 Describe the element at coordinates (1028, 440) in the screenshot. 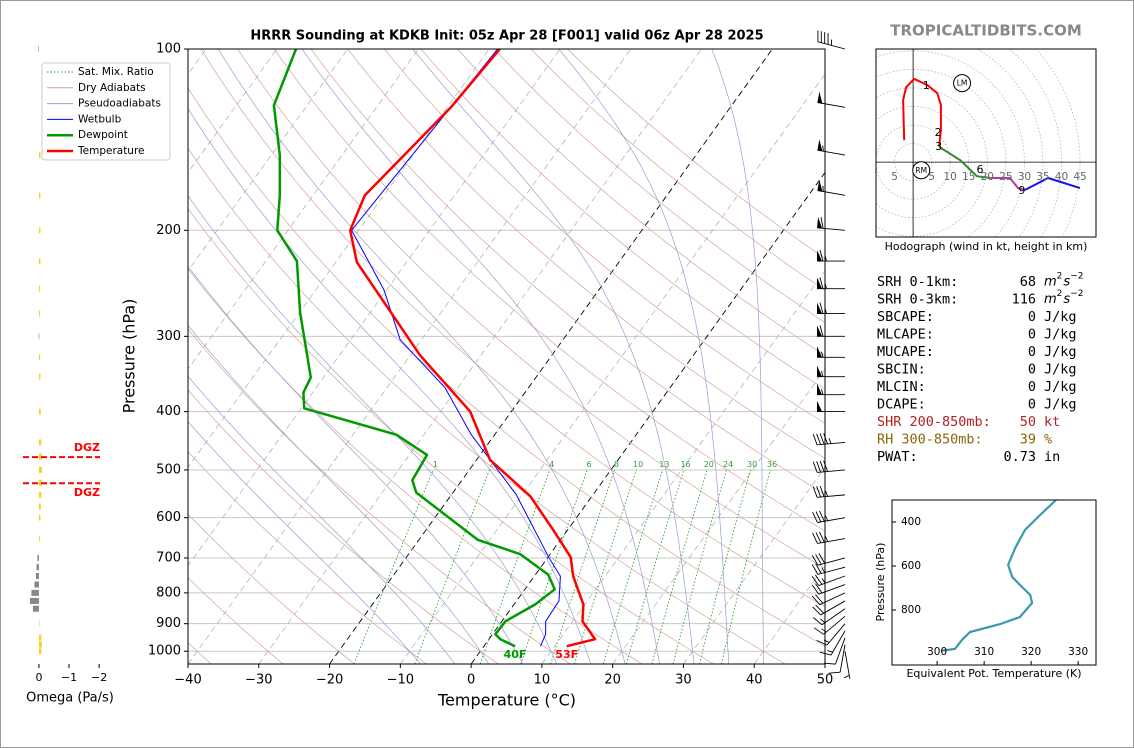

I see `stat-value: 39` at that location.